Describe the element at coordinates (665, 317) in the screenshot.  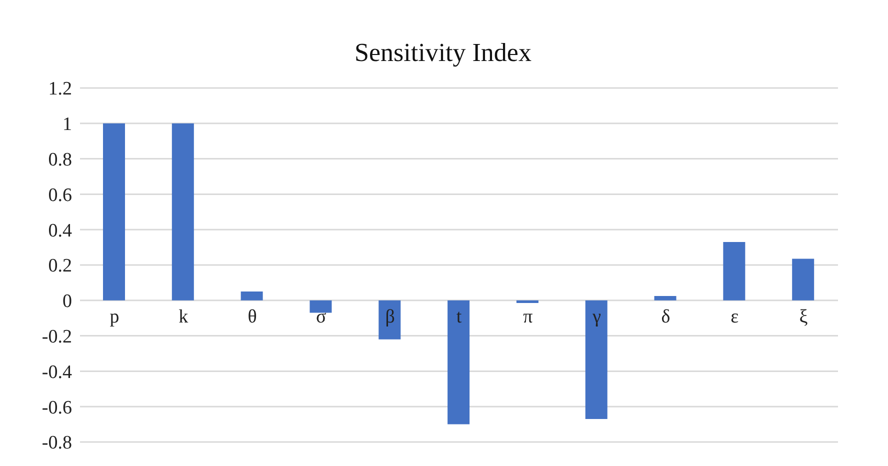
I see `x-tick-label: δ` at that location.